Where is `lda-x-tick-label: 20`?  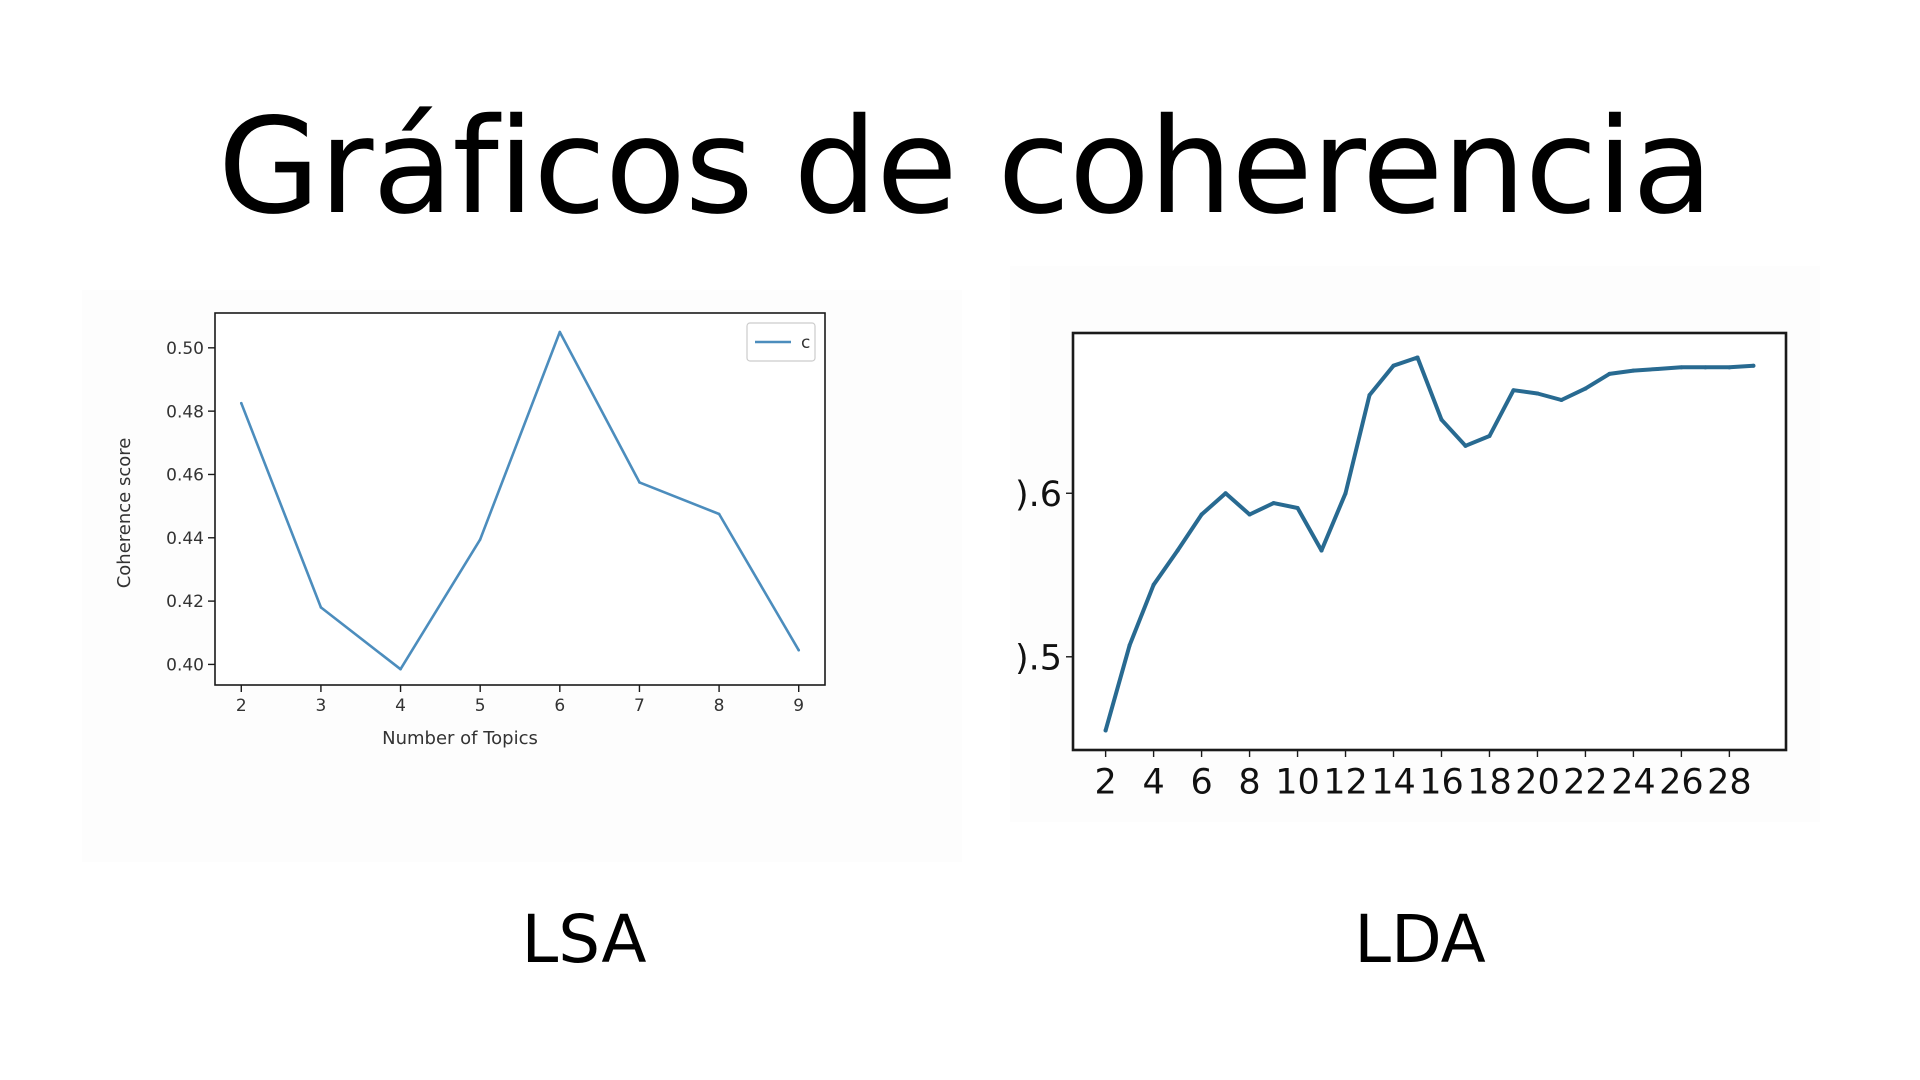 lda-x-tick-label: 20 is located at coordinates (1537, 782).